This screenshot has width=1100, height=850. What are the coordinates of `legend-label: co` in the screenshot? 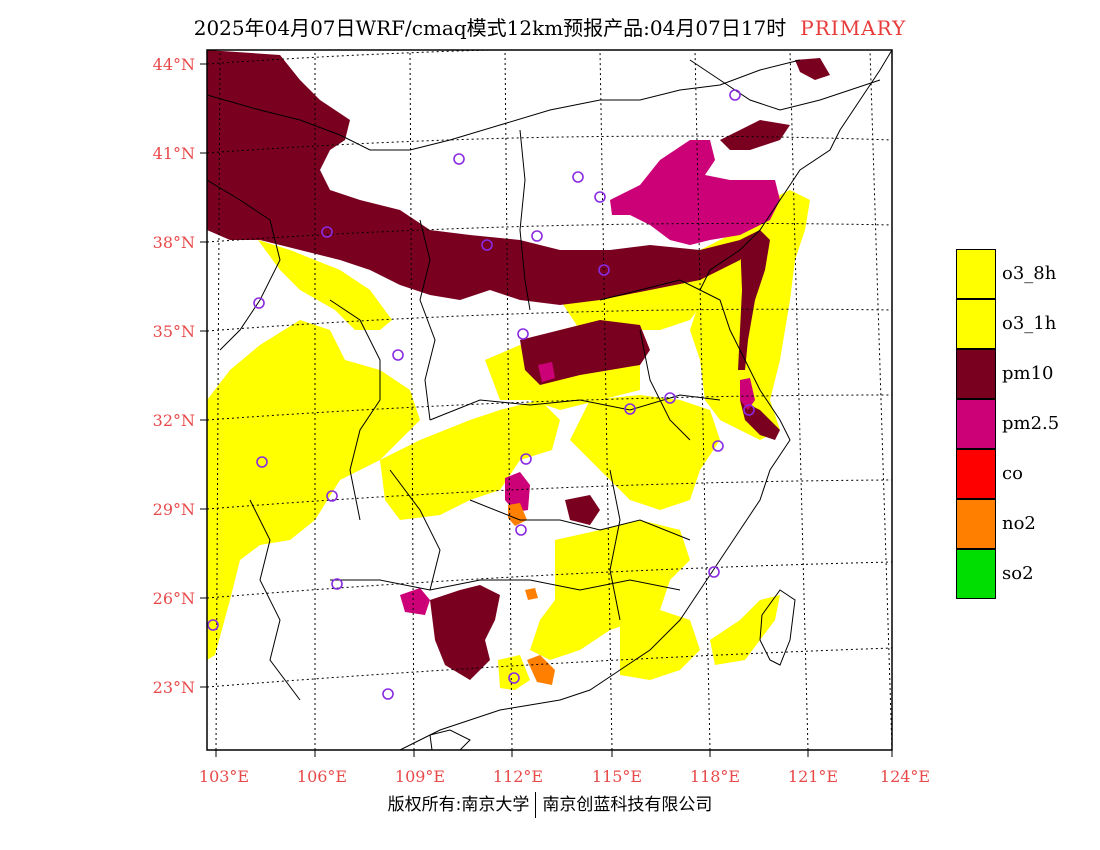 It's located at (1012, 473).